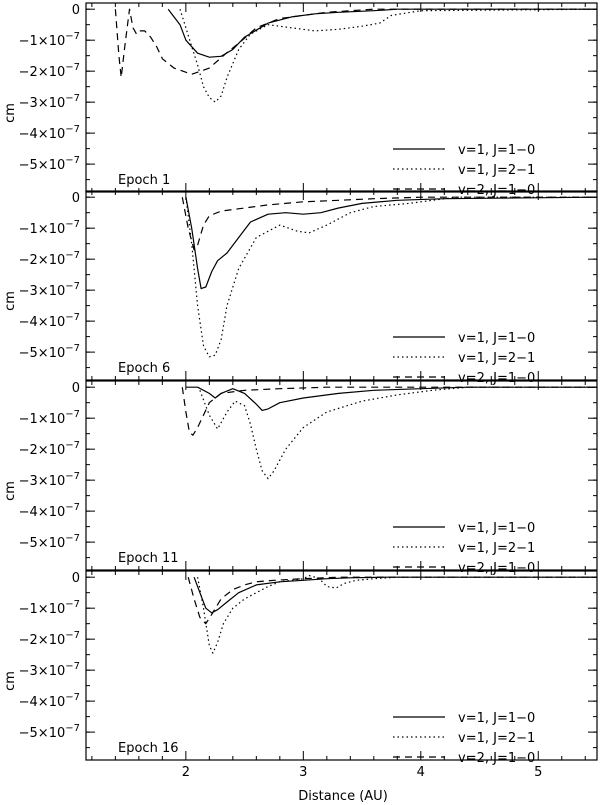  I want to click on epoch-label: Epoch 16, so click(148, 748).